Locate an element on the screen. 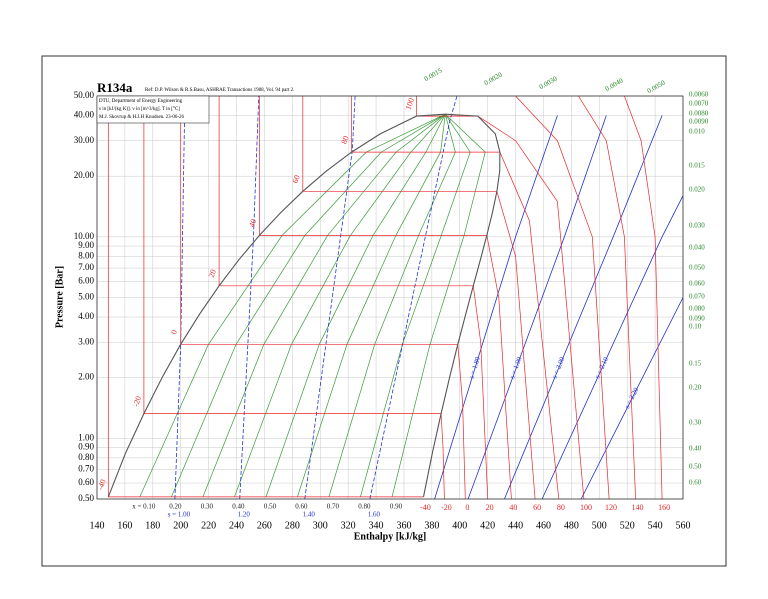 Image resolution: width=768 pixels, height=599 pixels. quality-label: 0.70 is located at coordinates (333, 507).